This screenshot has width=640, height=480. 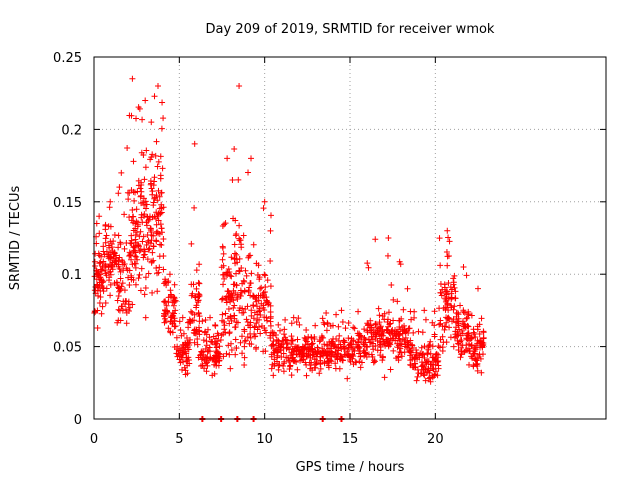 I want to click on y-tick-label: 0.05, so click(x=67, y=348).